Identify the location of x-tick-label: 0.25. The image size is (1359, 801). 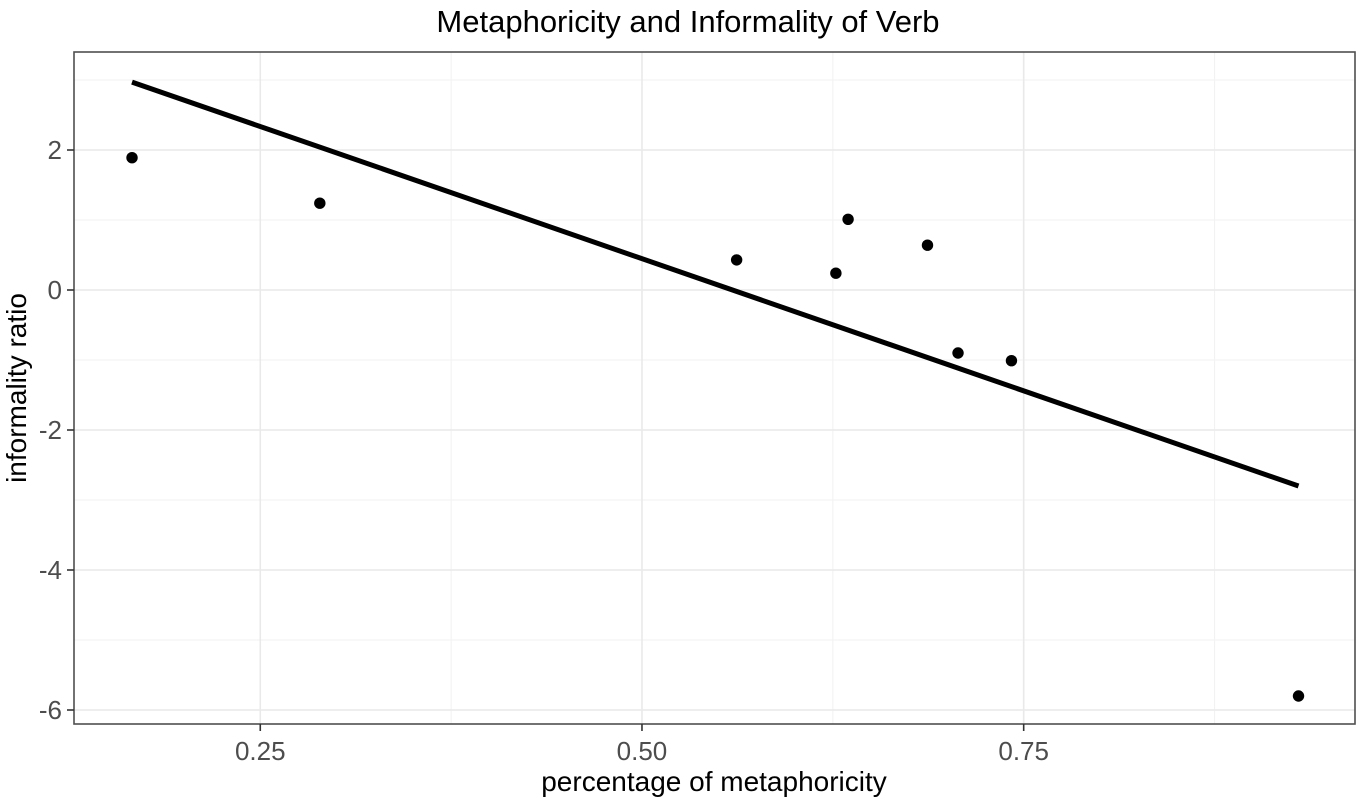
(260, 751).